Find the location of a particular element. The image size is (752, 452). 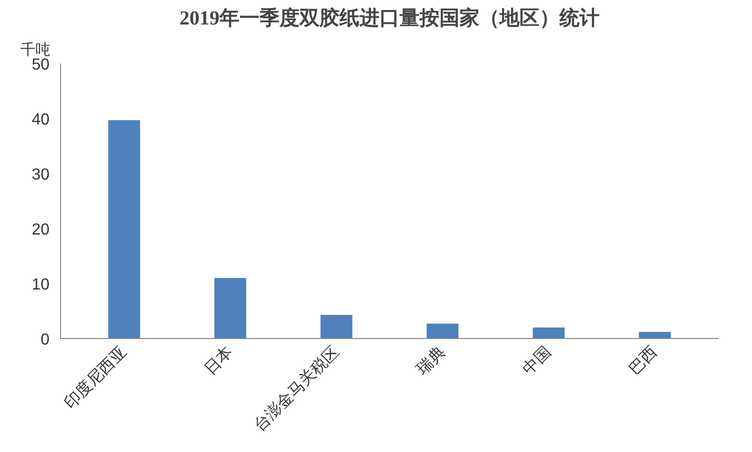

y-tick-label: 50 is located at coordinates (41, 65).